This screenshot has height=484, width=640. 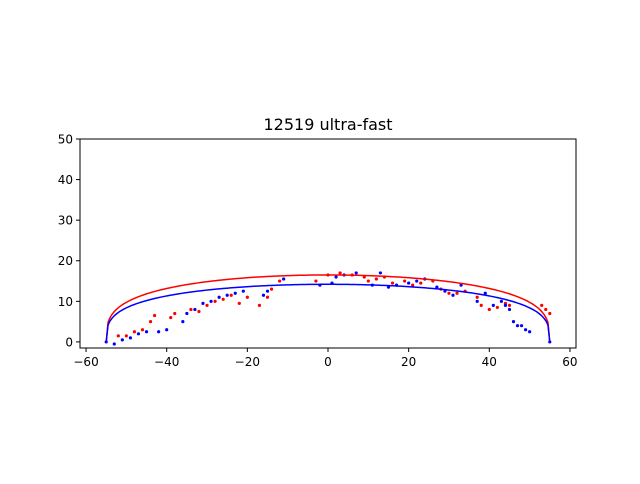 What do you see at coordinates (65, 302) in the screenshot?
I see `y-tick-label: 10` at bounding box center [65, 302].